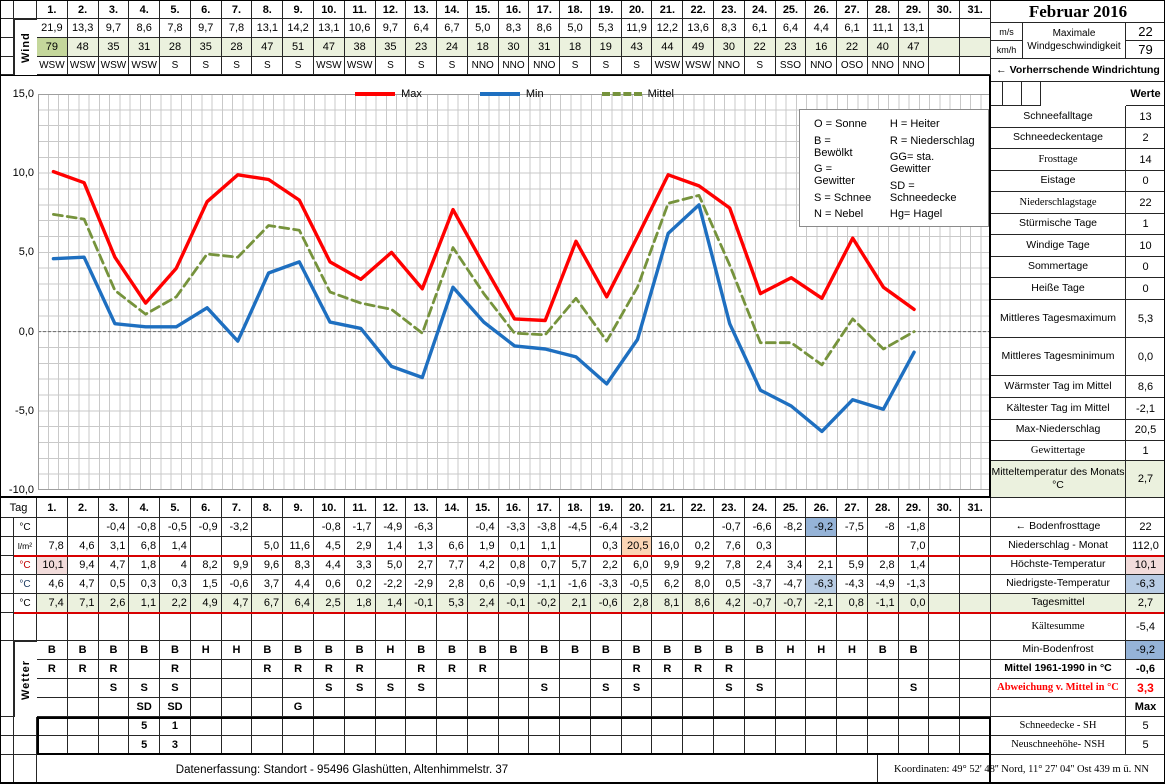  What do you see at coordinates (145, 726) in the screenshot?
I see `weather-sh-cell: 5` at bounding box center [145, 726].